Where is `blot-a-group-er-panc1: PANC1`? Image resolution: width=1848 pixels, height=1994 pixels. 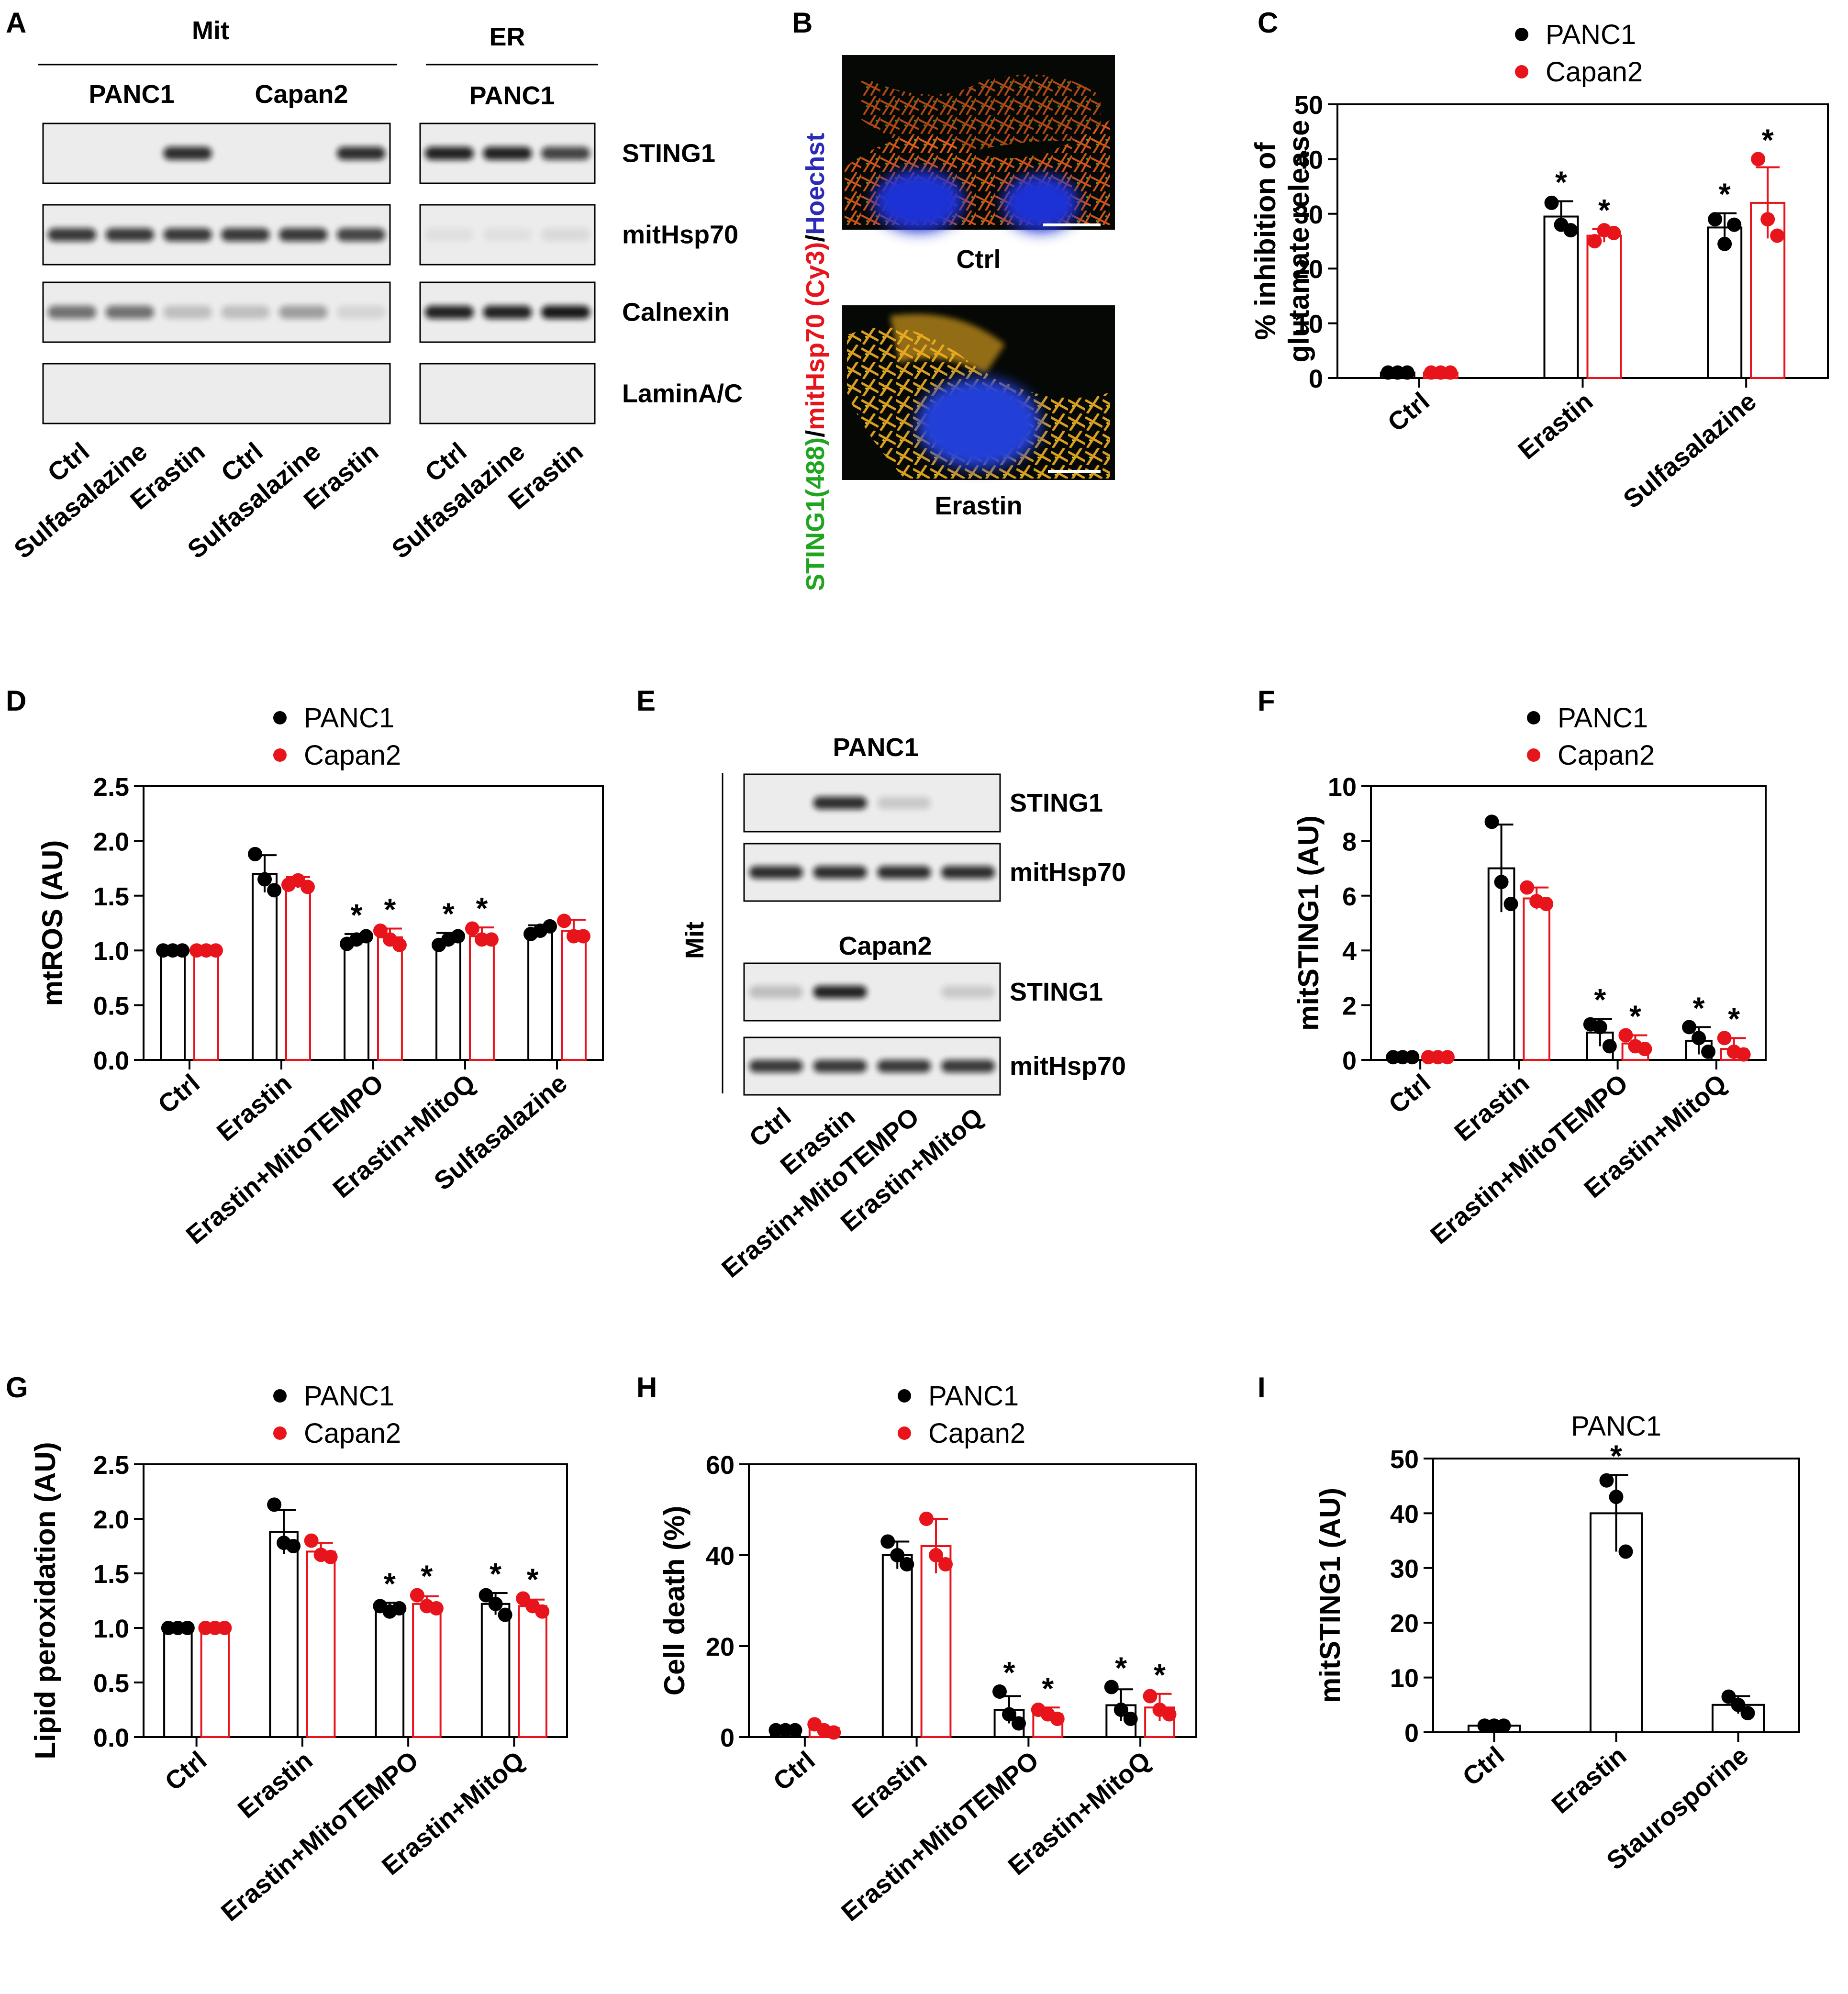 blot-a-group-er-panc1: PANC1 is located at coordinates (512, 95).